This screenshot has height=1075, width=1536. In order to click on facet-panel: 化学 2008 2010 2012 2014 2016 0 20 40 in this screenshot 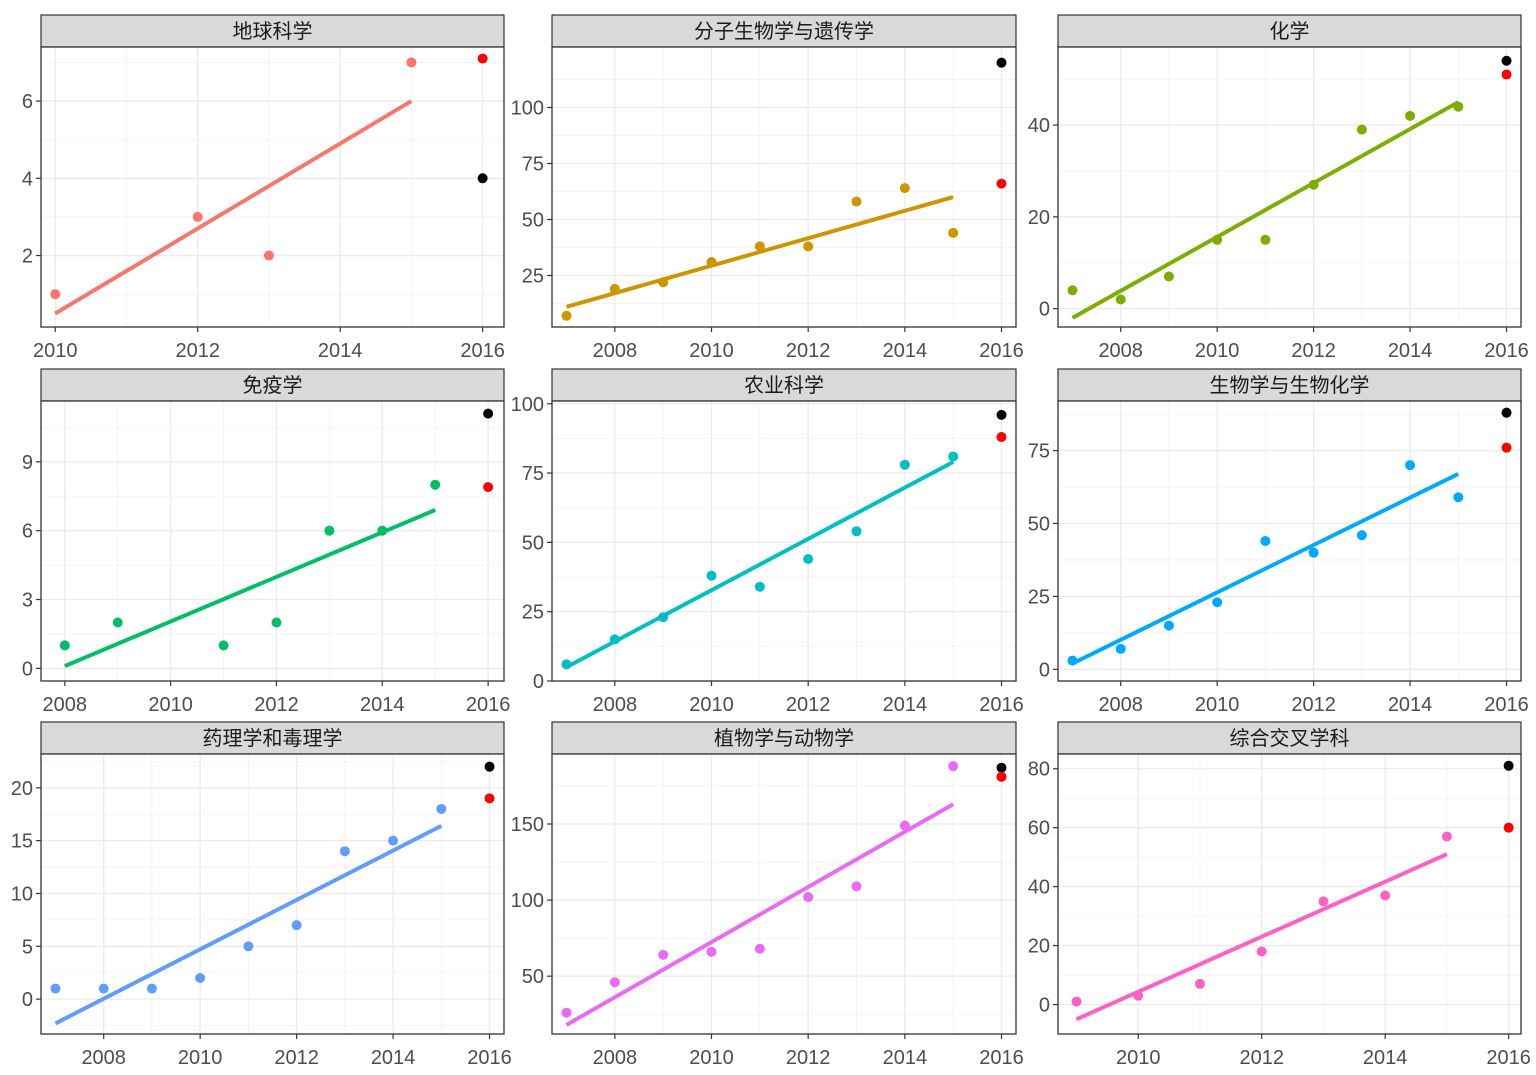, I will do `click(1278, 188)`.